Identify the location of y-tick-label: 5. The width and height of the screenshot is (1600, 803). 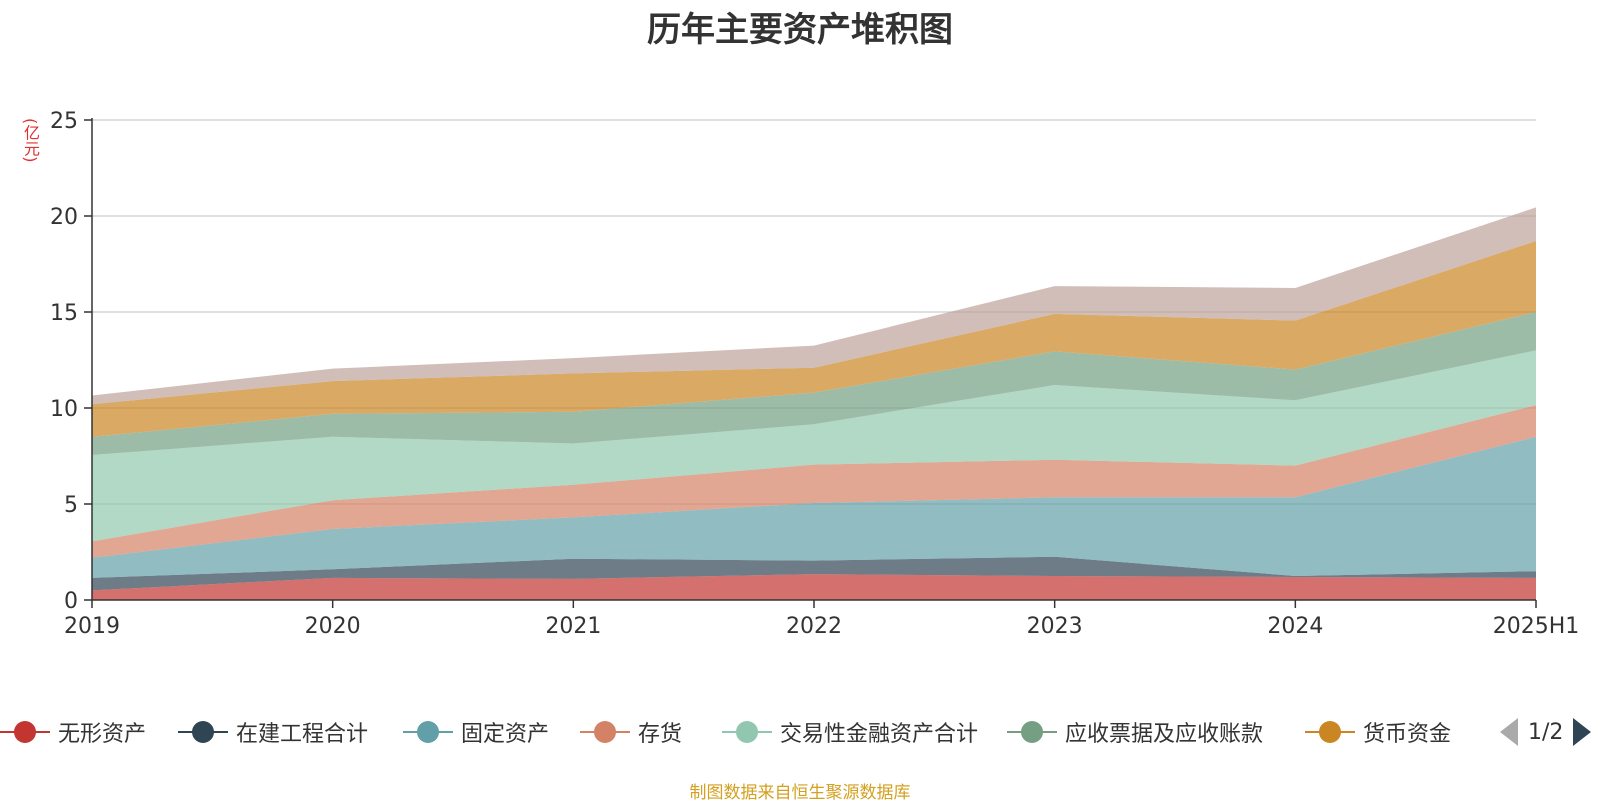
(71, 505).